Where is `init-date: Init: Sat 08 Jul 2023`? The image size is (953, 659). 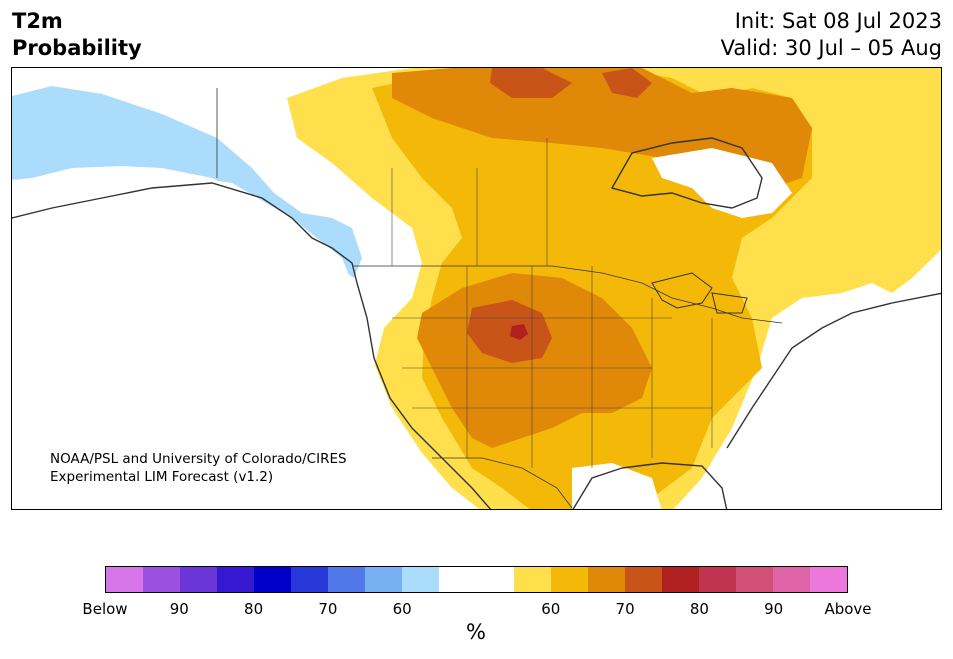 init-date: Init: Sat 08 Jul 2023 is located at coordinates (838, 21).